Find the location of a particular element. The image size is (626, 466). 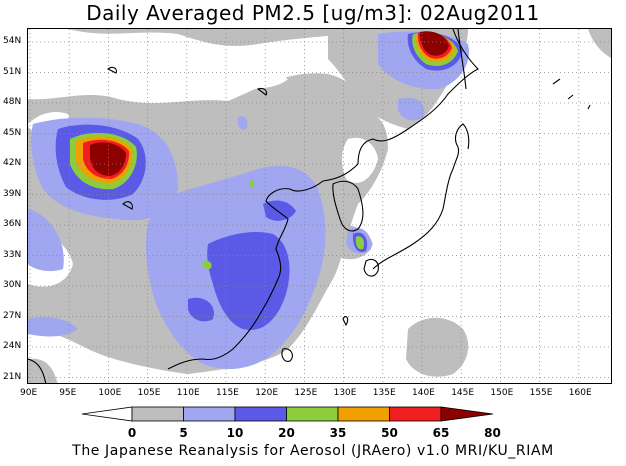

longitude-label: 160E is located at coordinates (580, 393).